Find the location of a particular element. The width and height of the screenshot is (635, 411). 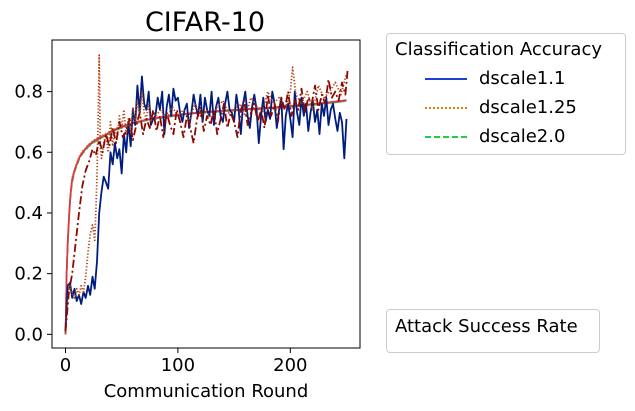

y-tick-label: 0.8 is located at coordinates (28, 92).